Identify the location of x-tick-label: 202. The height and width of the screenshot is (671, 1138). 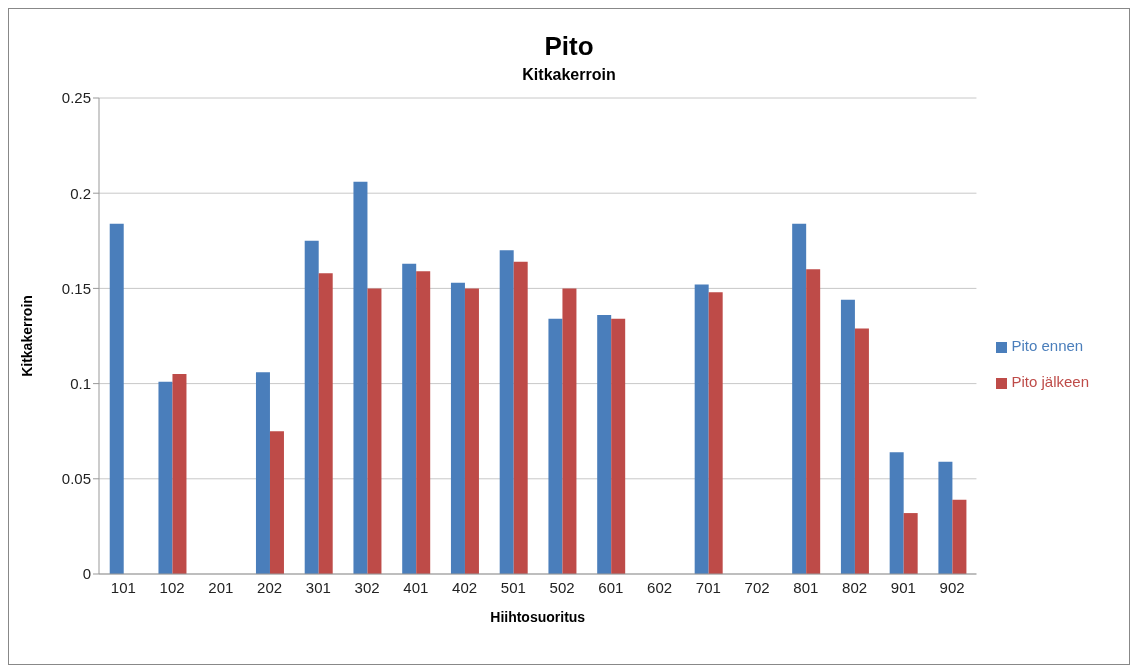
(270, 587).